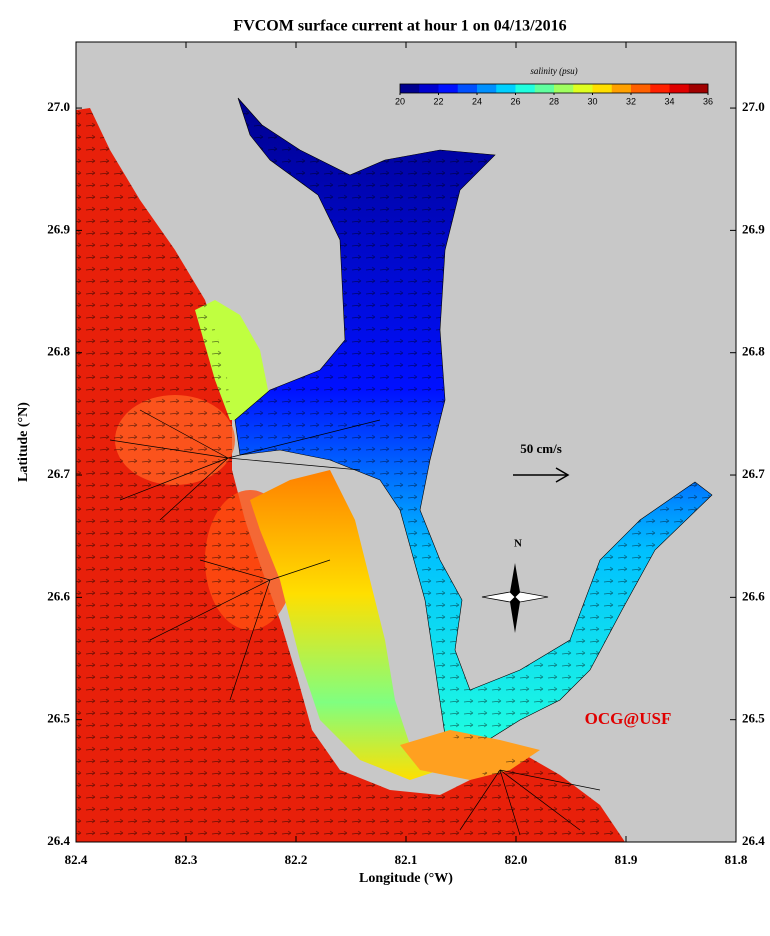  What do you see at coordinates (477, 101) in the screenshot?
I see `colorbar-tick-label: 24` at bounding box center [477, 101].